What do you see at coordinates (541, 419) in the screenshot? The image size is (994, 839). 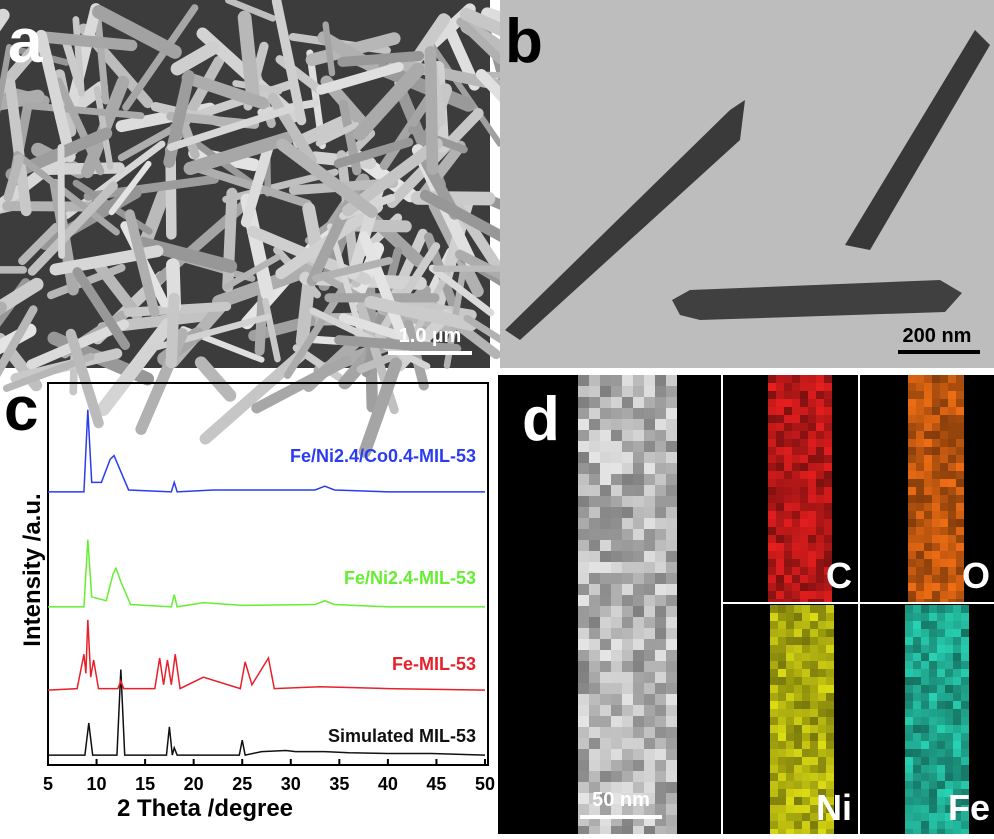 I see `panel-label: d` at bounding box center [541, 419].